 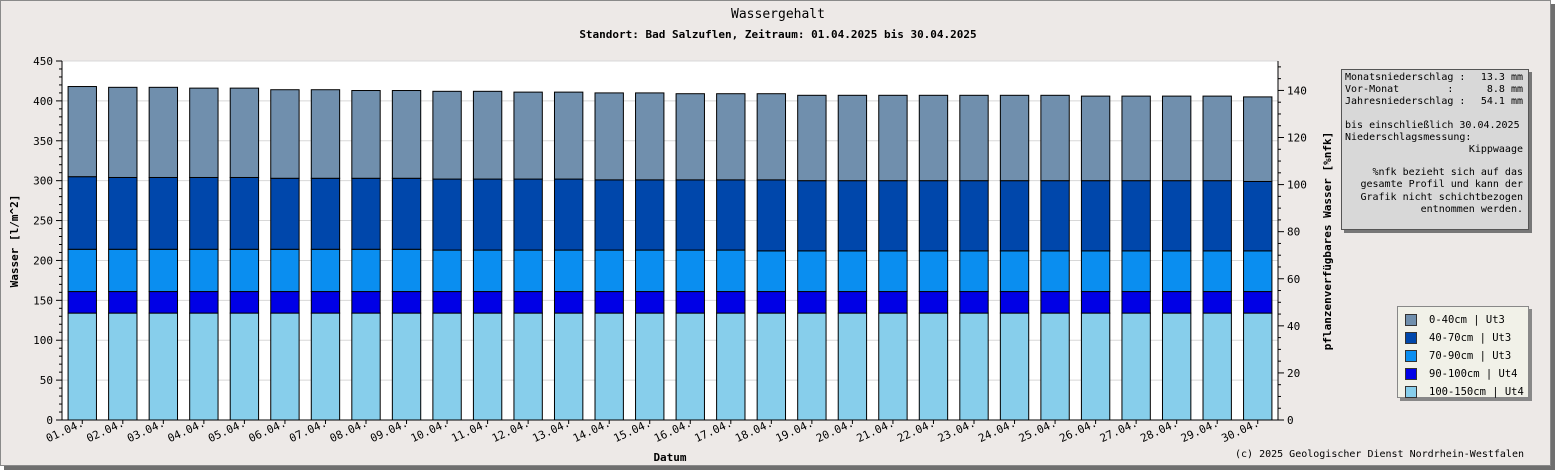 I want to click on x-tick-label: 14.04., so click(x=592, y=431).